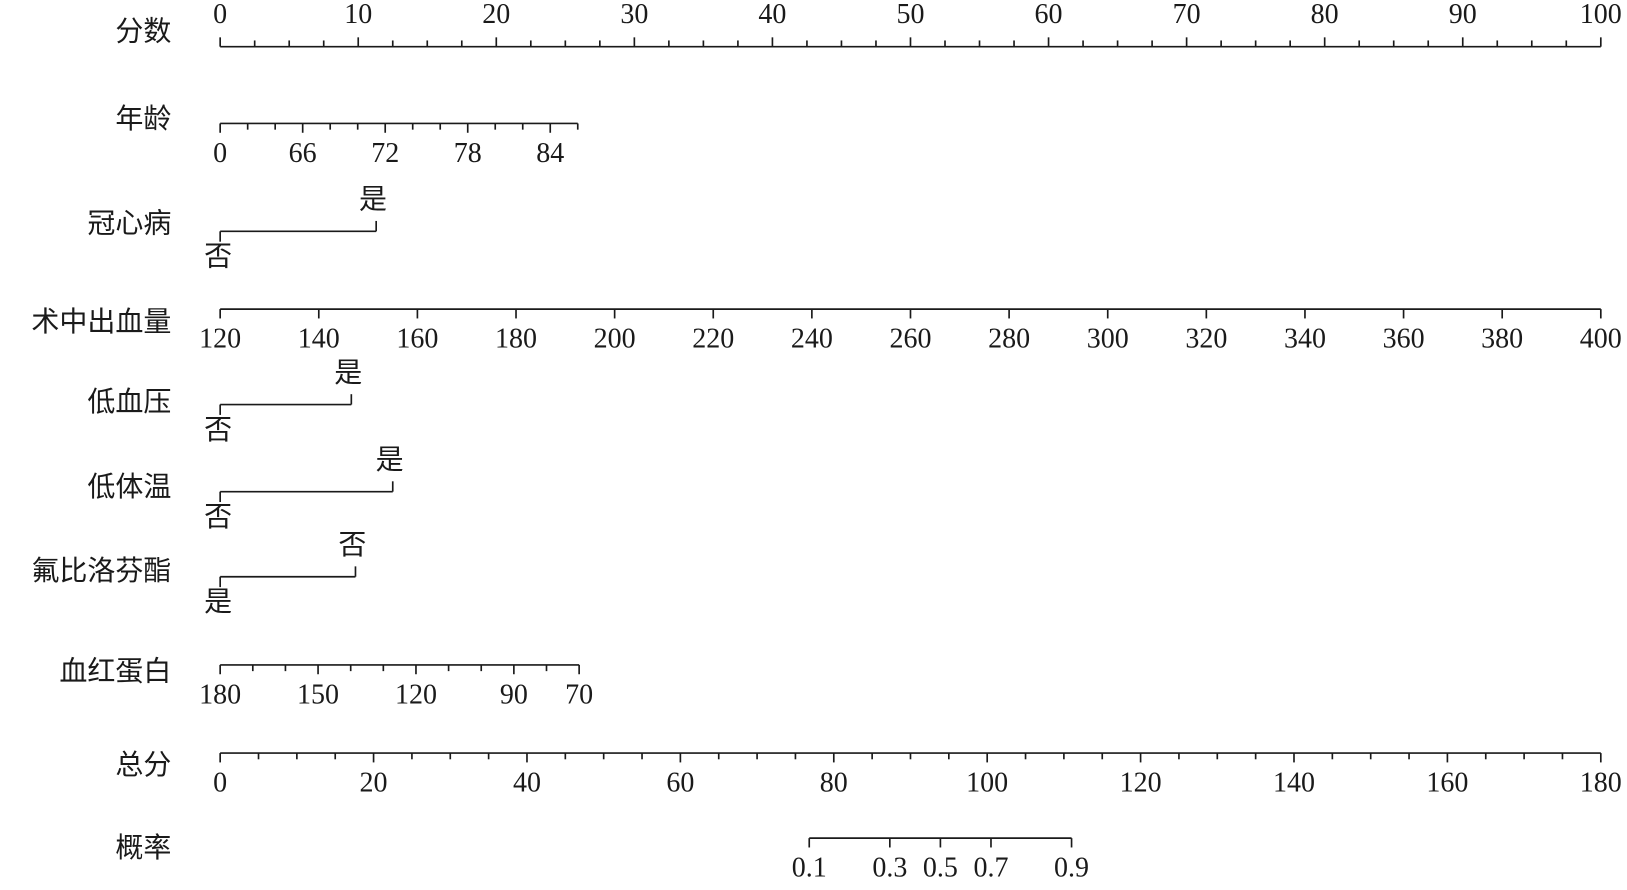 Image resolution: width=1627 pixels, height=890 pixels. What do you see at coordinates (143, 848) in the screenshot?
I see `row-label: 概率` at bounding box center [143, 848].